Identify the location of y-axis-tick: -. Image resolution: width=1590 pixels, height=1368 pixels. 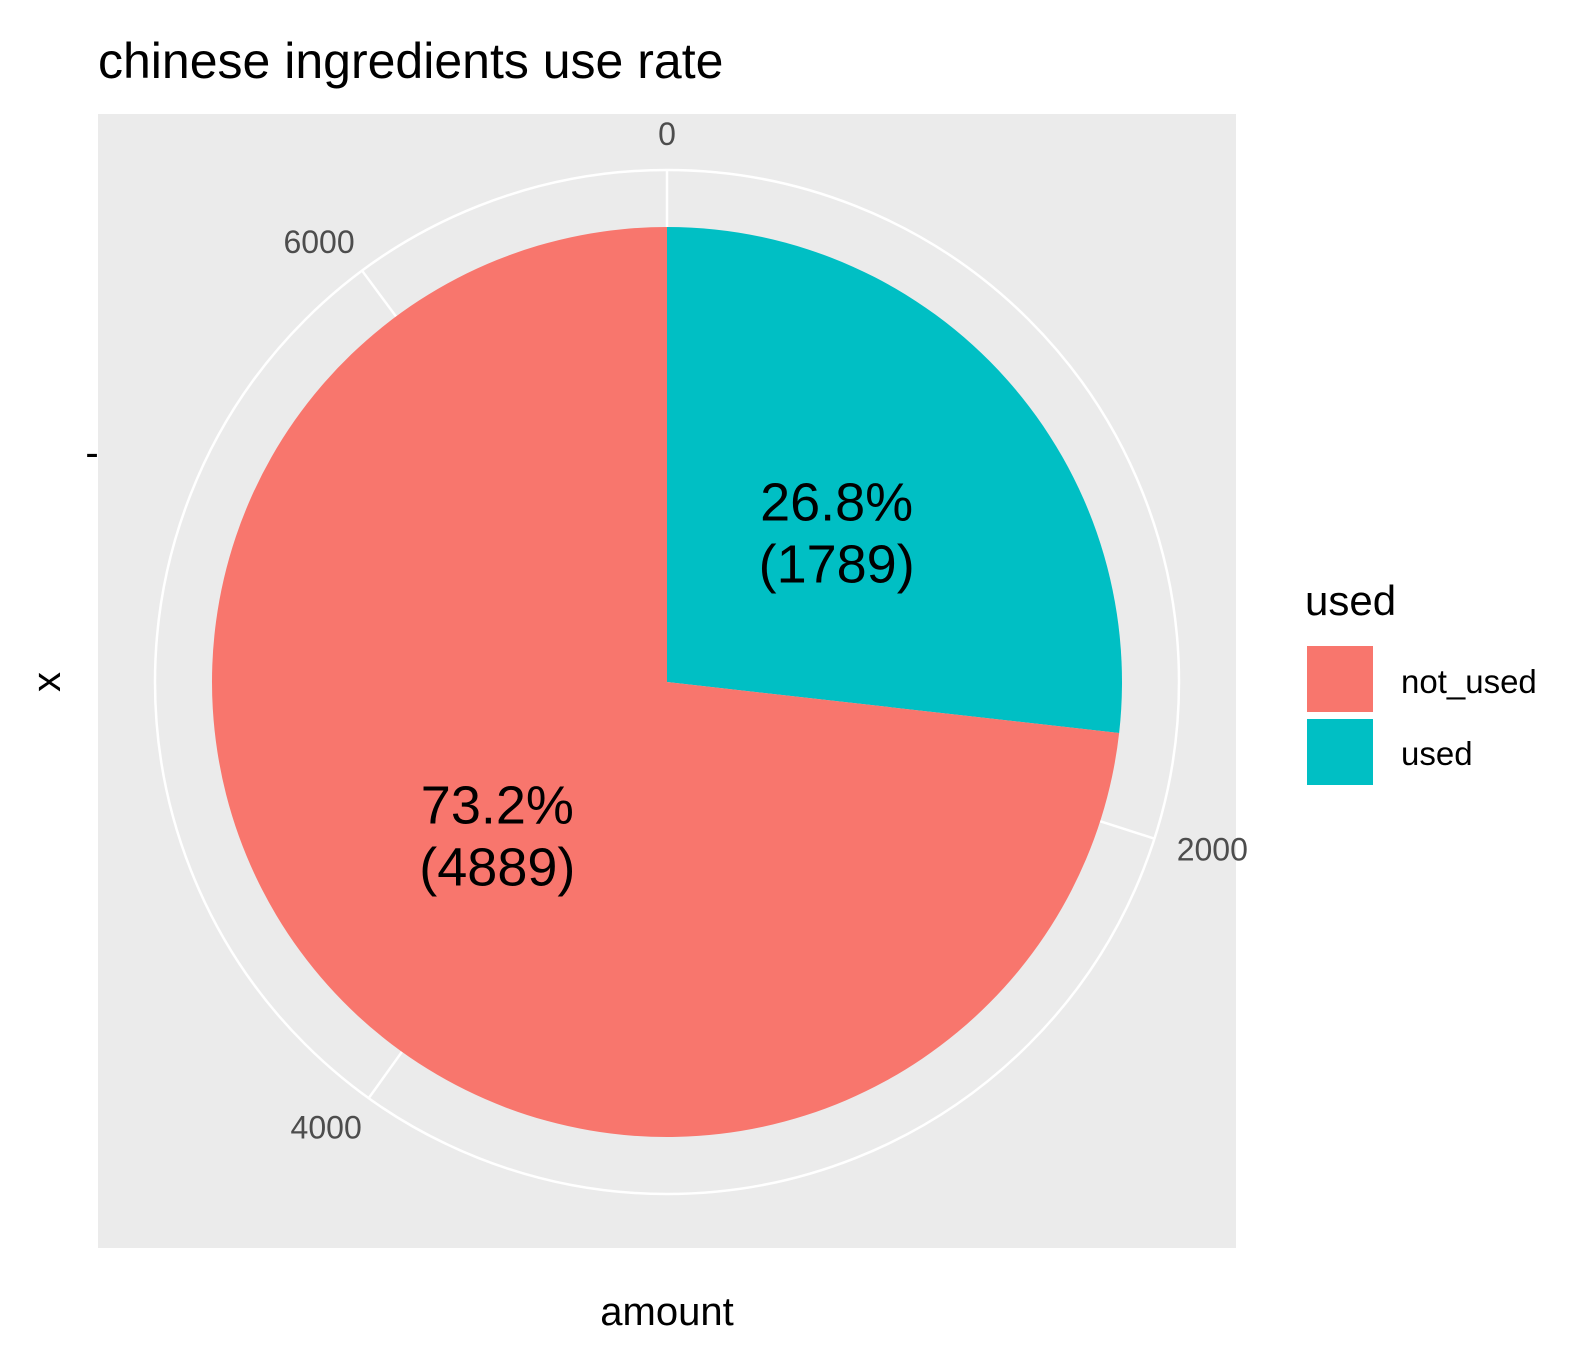
(91, 453).